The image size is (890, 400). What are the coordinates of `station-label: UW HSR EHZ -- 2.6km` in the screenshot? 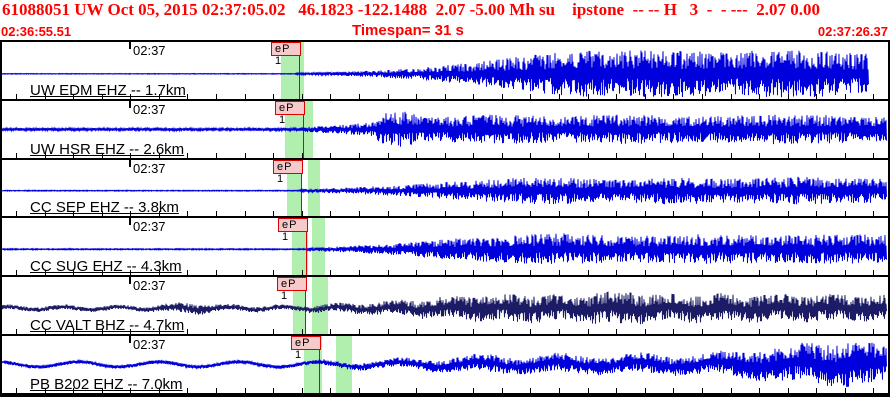 It's located at (107, 149).